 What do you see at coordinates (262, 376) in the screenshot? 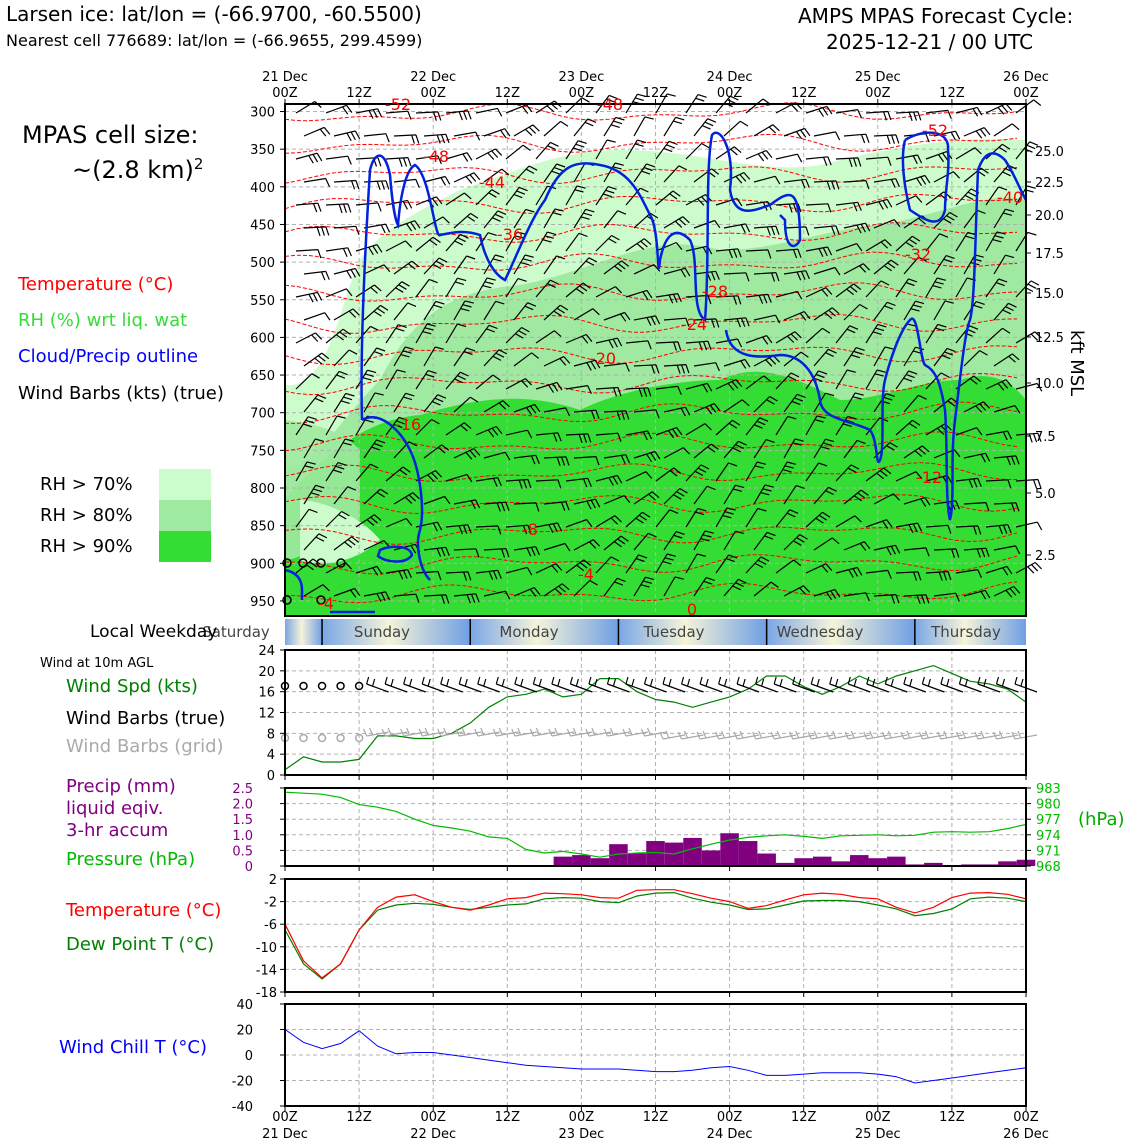
I see `pressure-tick-label: 650` at bounding box center [262, 376].